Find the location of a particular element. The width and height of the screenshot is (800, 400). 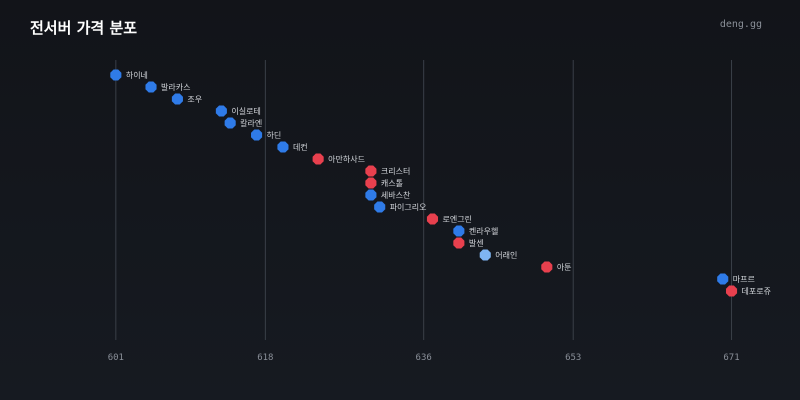

data-point: 캐스톨 is located at coordinates (384, 183).